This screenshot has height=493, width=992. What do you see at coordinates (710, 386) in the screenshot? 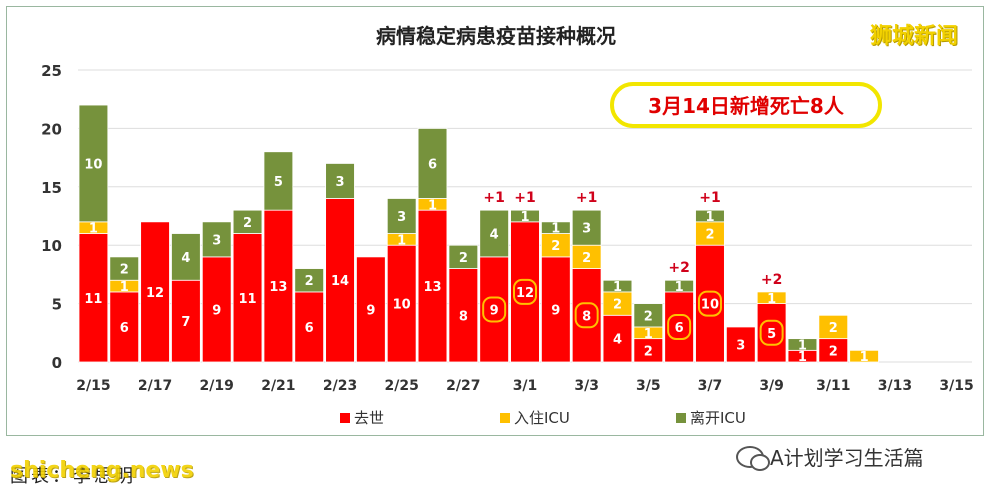
I see `x-tick-label: 3/7` at bounding box center [710, 386].